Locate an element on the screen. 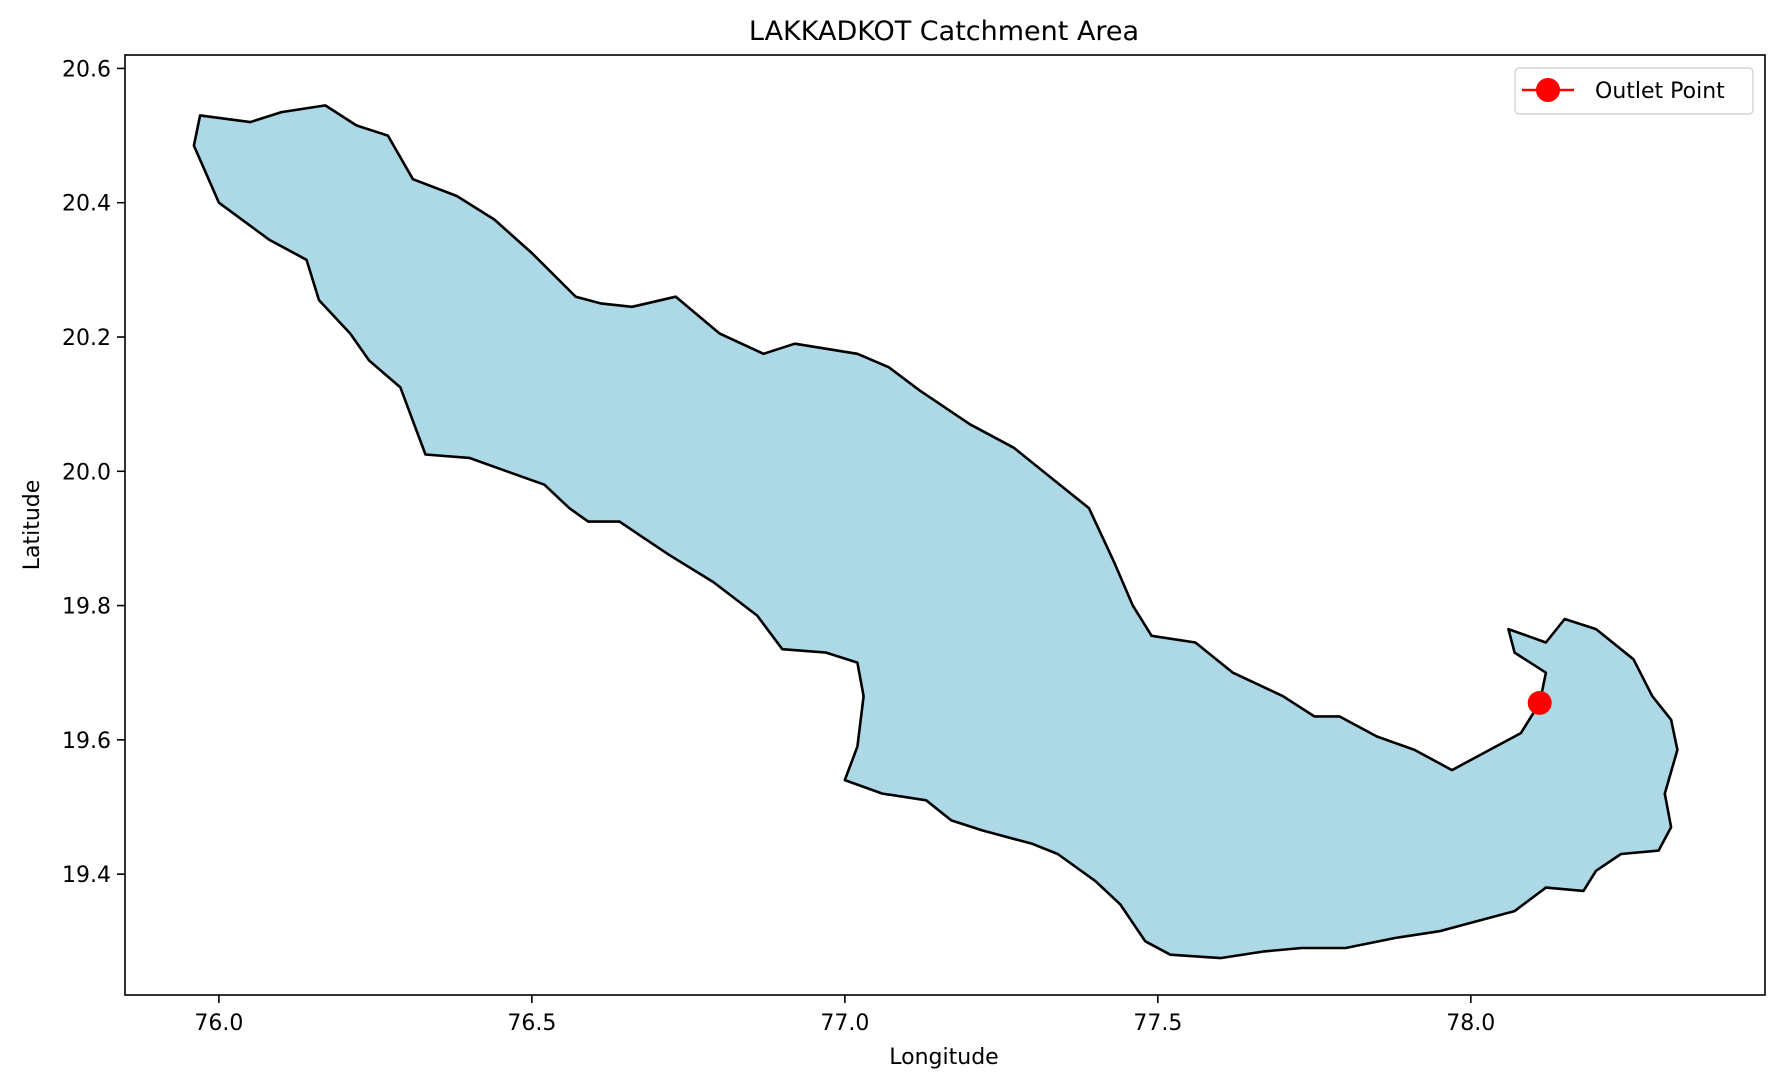 The height and width of the screenshot is (1087, 1780). y-tick-label: 20.0 is located at coordinates (86, 472).